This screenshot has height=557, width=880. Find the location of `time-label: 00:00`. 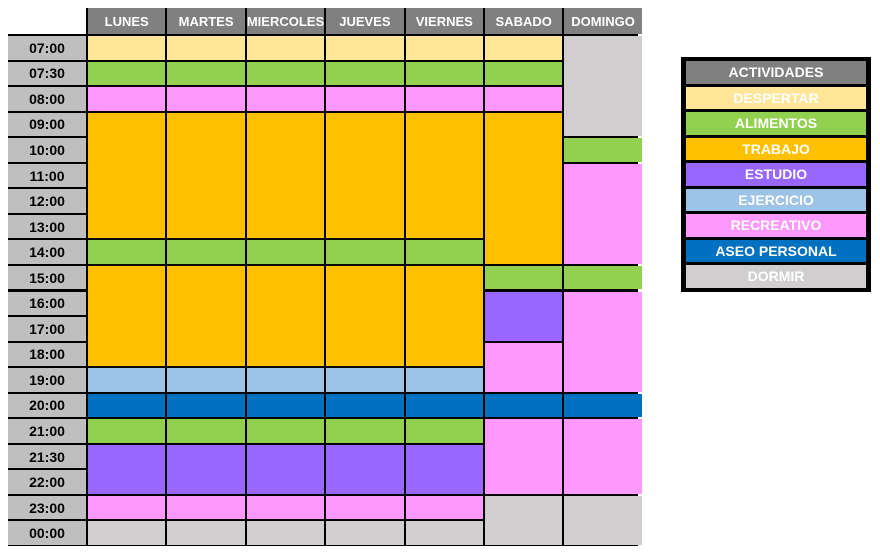

time-label: 00:00 is located at coordinates (47, 533).